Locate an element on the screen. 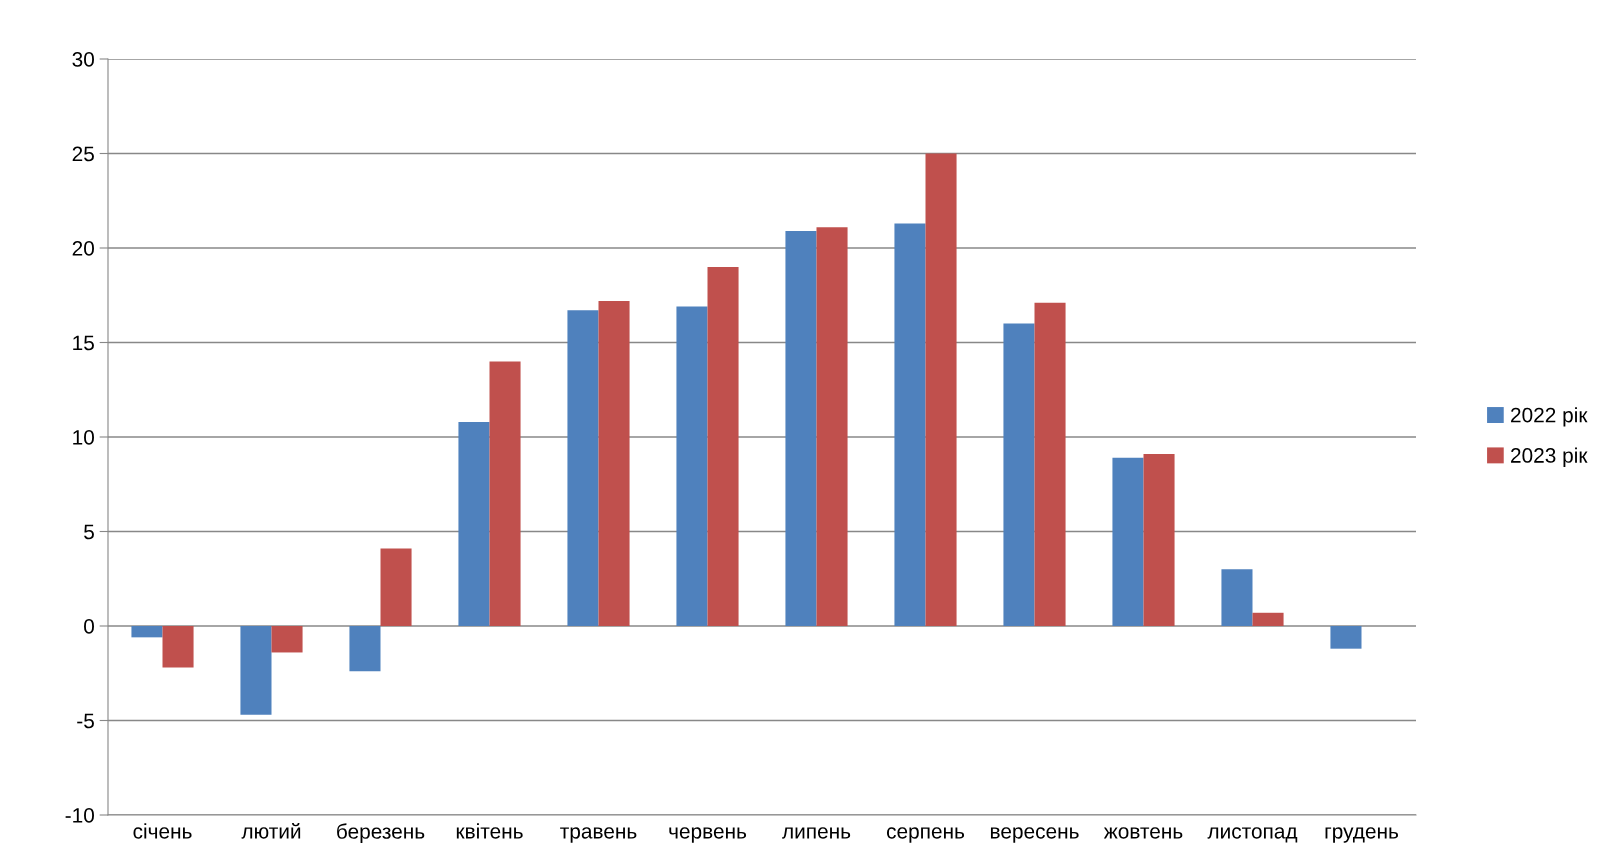 This screenshot has width=1614, height=857. legend-label: 2023 рік is located at coordinates (1549, 457).